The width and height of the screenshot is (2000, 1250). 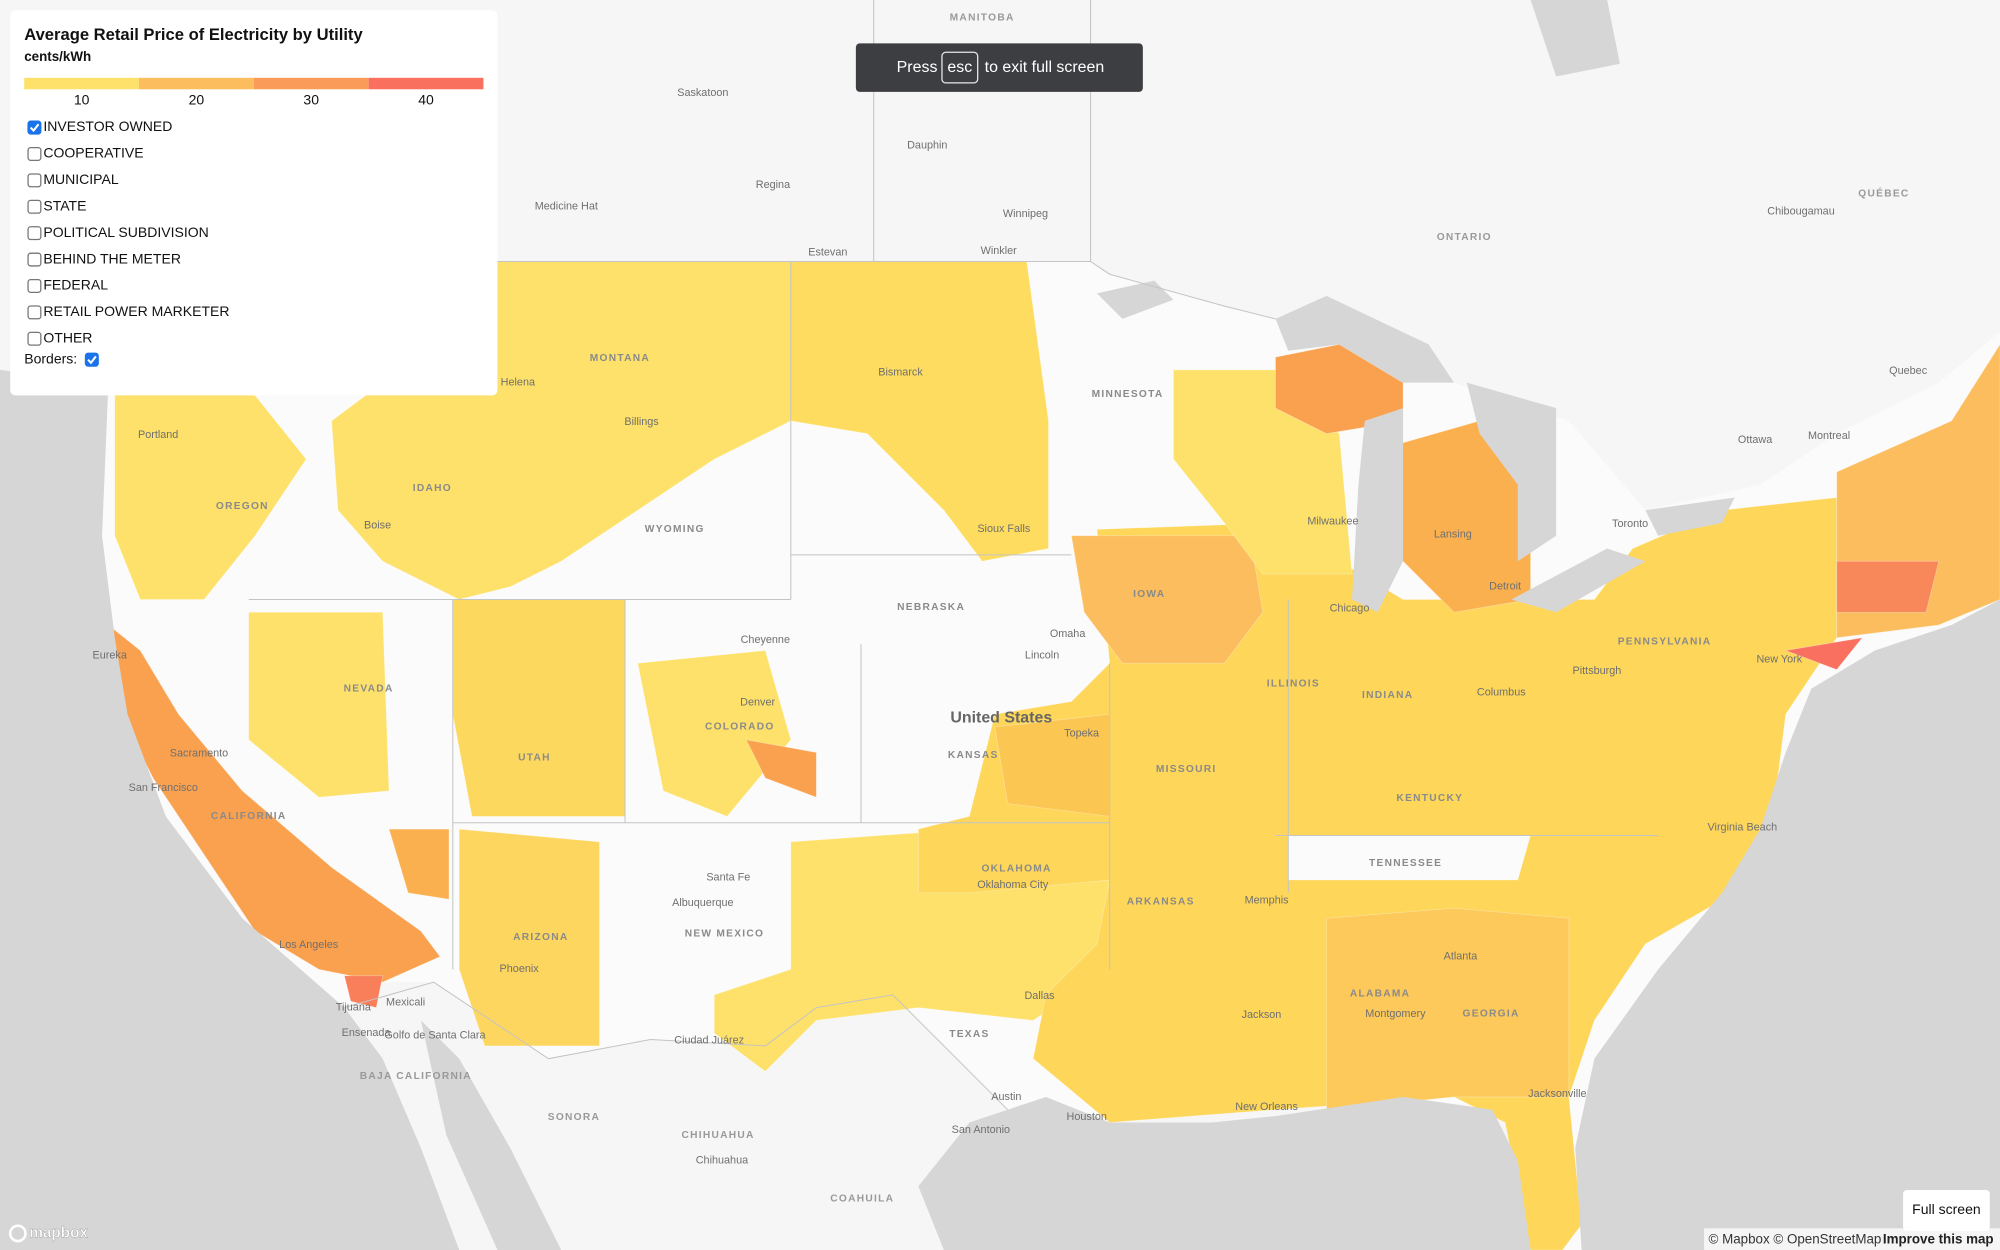 I want to click on place-label: OREGON, so click(x=242, y=506).